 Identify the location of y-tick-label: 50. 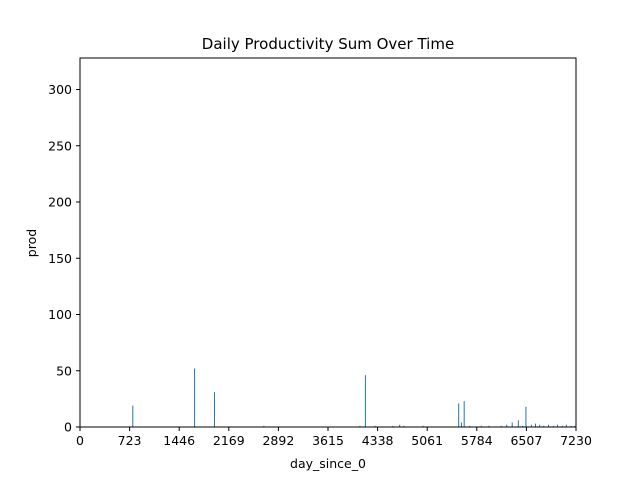
(64, 370).